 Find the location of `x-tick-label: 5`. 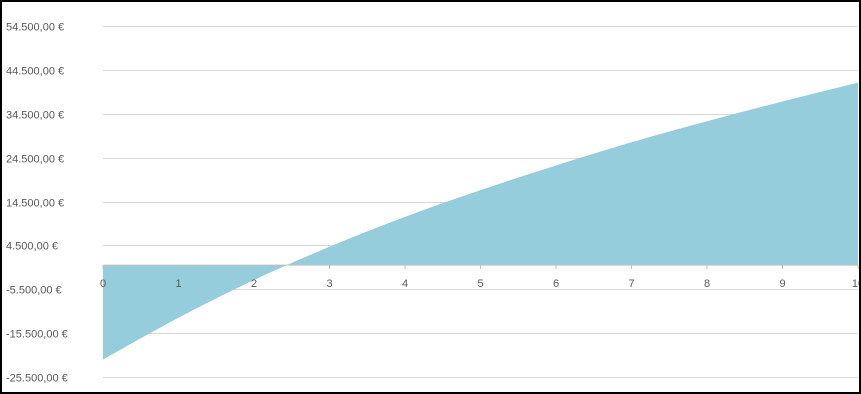

x-tick-label: 5 is located at coordinates (480, 284).